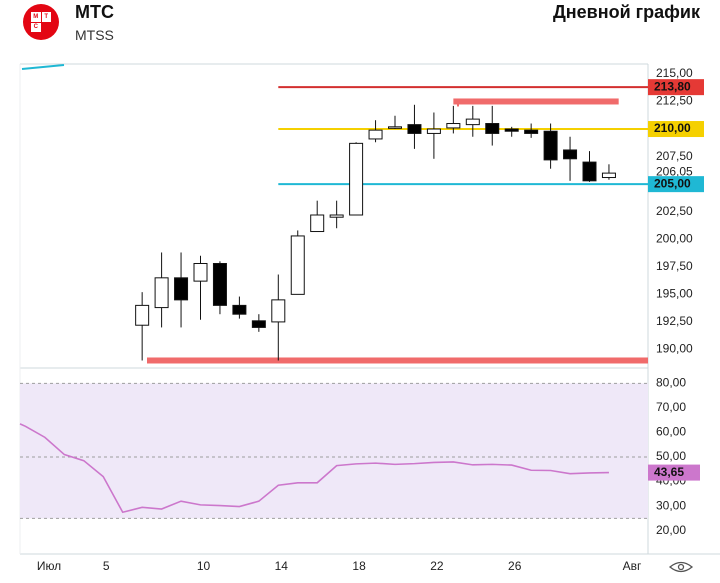 The height and width of the screenshot is (583, 720). Describe the element at coordinates (674, 211) in the screenshot. I see `price-tick-label: 202,50` at that location.